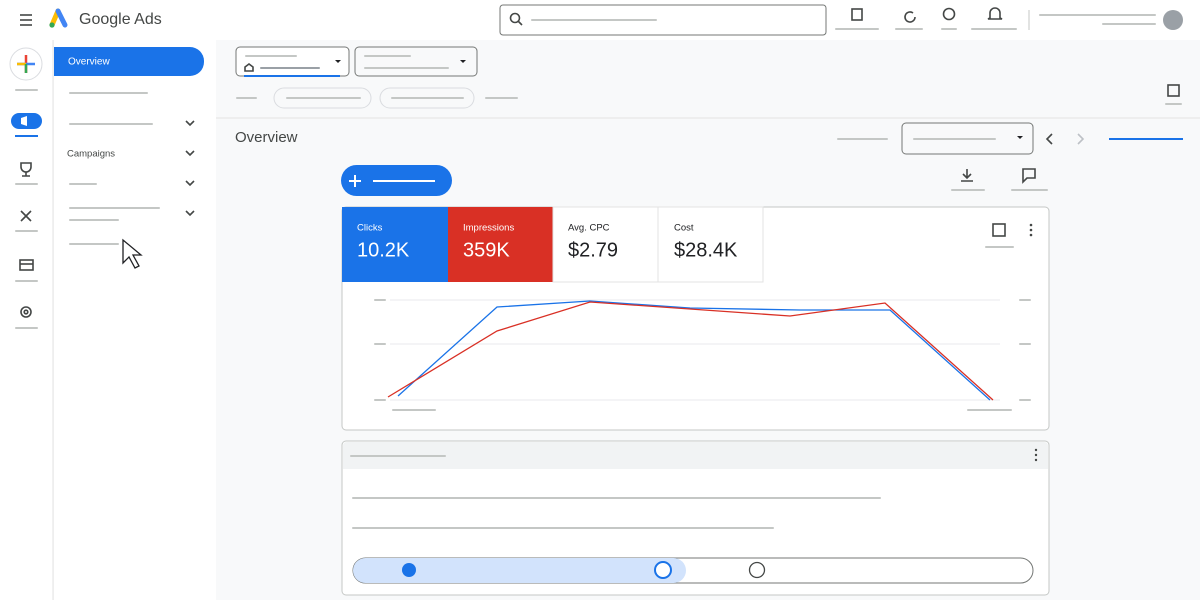 Image resolution: width=1200 pixels, height=600 pixels. What do you see at coordinates (1010, 138) in the screenshot?
I see `date-controls` at bounding box center [1010, 138].